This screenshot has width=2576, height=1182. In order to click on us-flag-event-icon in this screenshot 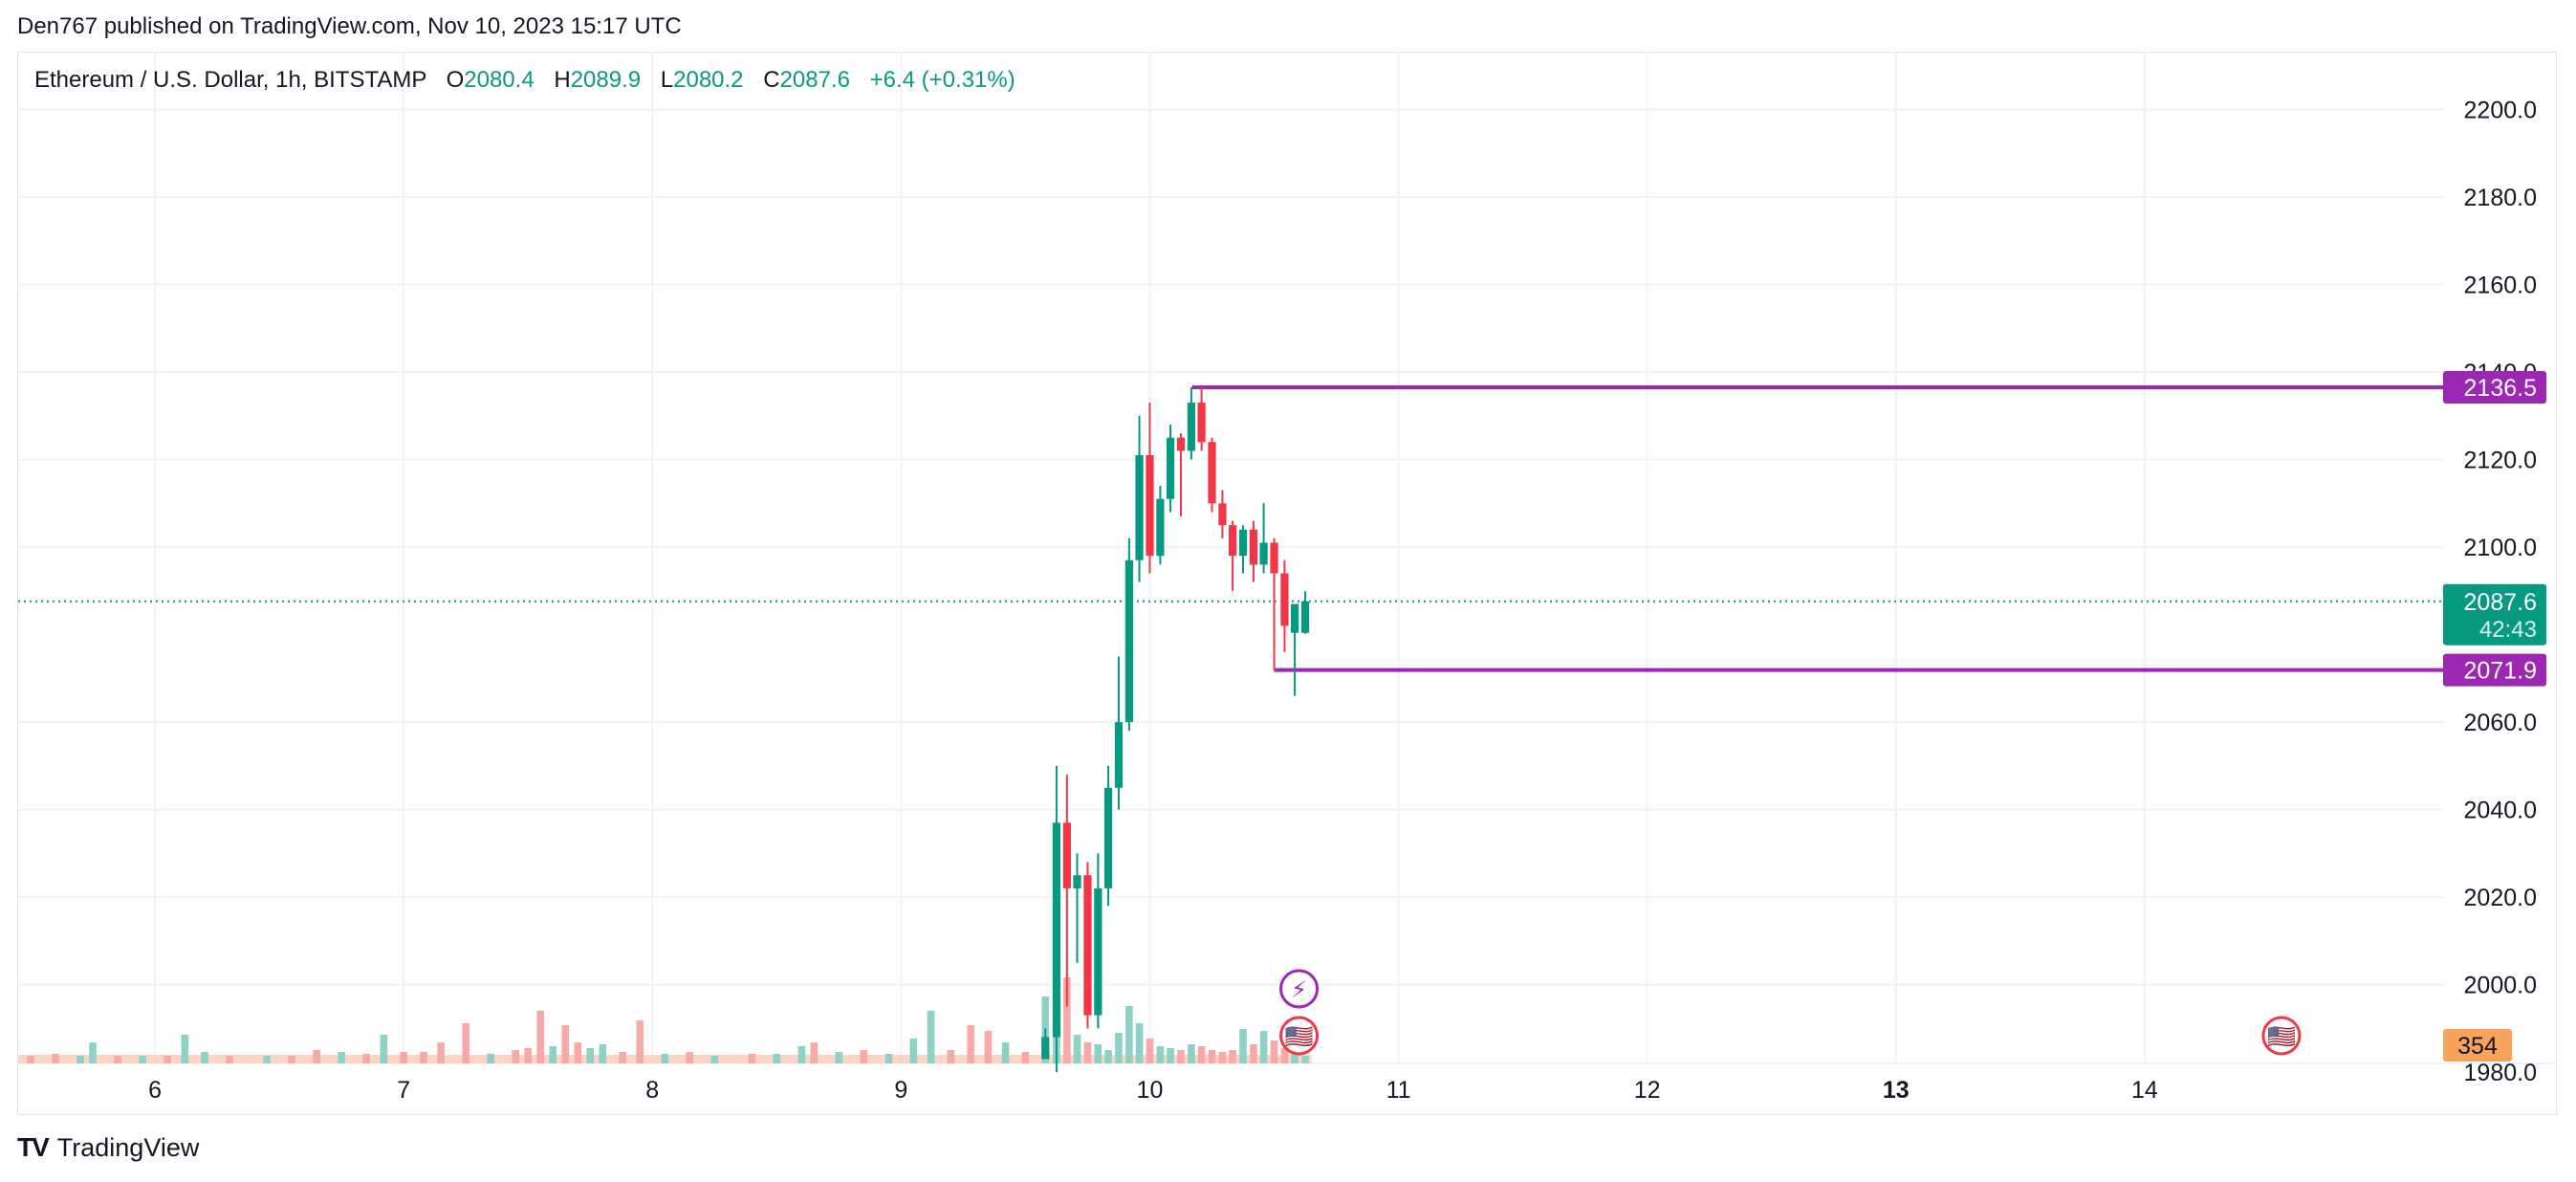, I will do `click(1299, 1036)`.